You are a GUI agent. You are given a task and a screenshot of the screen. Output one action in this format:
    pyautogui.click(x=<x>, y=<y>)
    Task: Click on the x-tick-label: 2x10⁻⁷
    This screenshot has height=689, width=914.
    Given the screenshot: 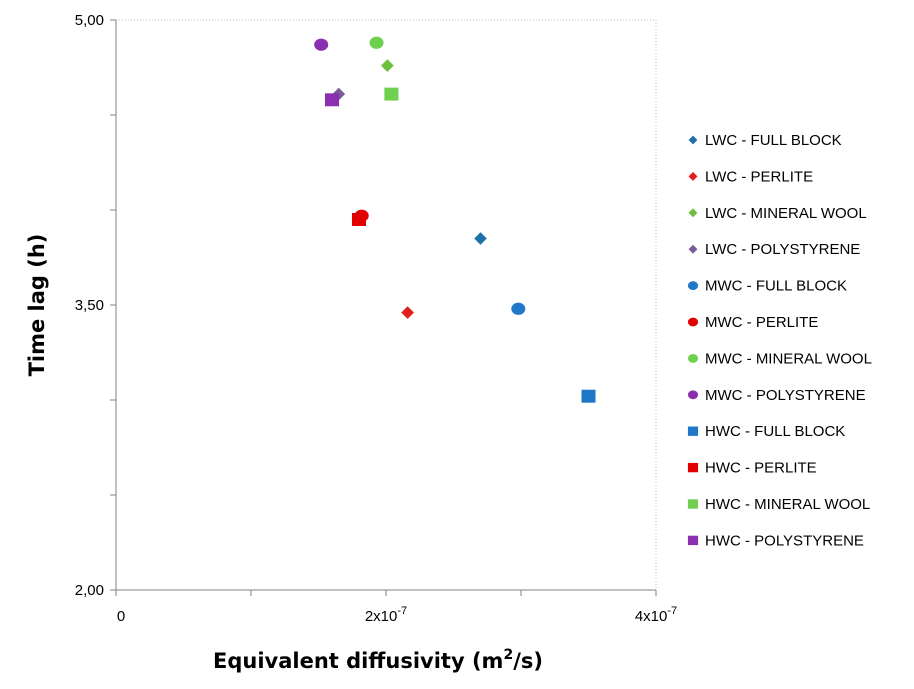 What is the action you would take?
    pyautogui.click(x=386, y=615)
    